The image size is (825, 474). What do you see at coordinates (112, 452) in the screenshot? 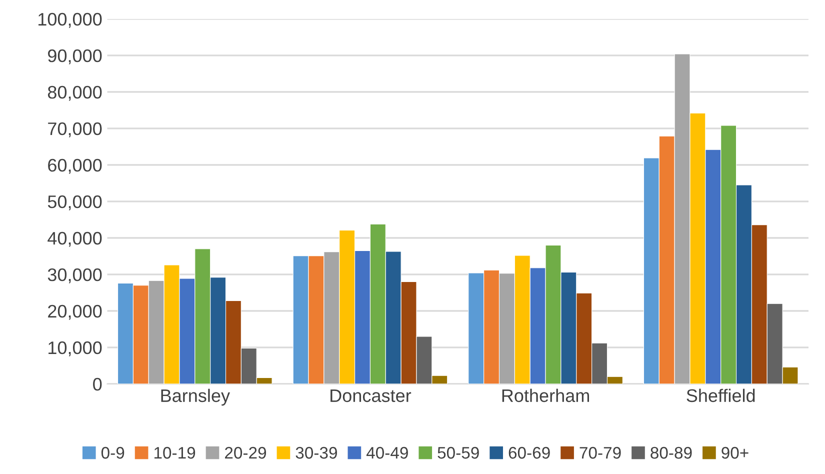
I see `legend-label: 0-9` at bounding box center [112, 452].